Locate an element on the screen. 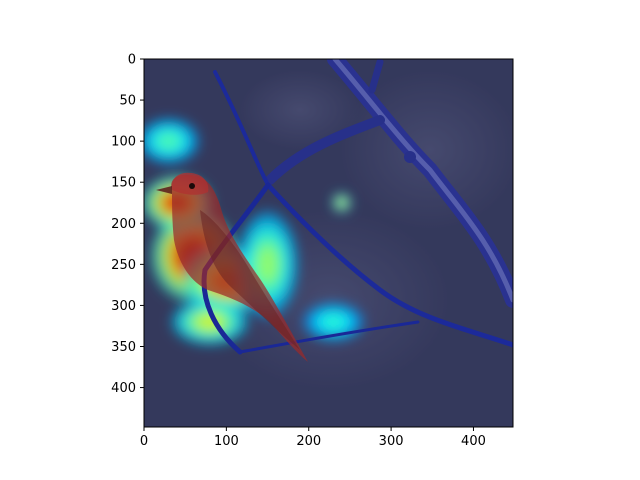 The width and height of the screenshot is (640, 480). bird-beak is located at coordinates (164, 190).